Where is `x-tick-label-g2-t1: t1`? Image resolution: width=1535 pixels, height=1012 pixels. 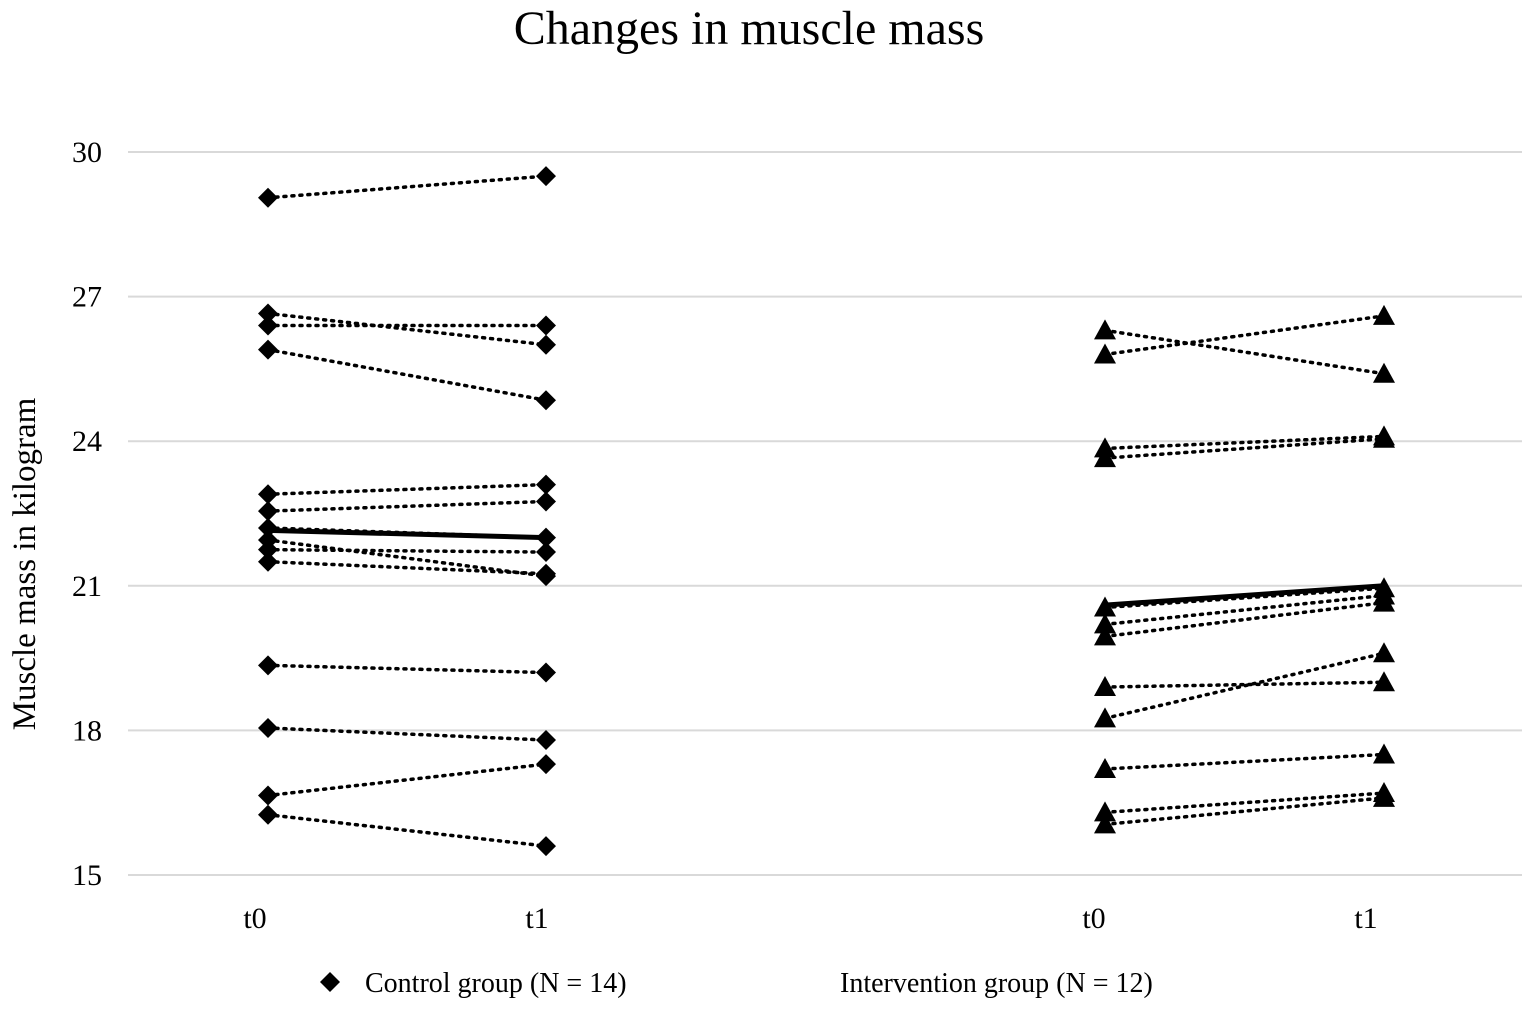 x-tick-label-g2-t1: t1 is located at coordinates (1365, 918).